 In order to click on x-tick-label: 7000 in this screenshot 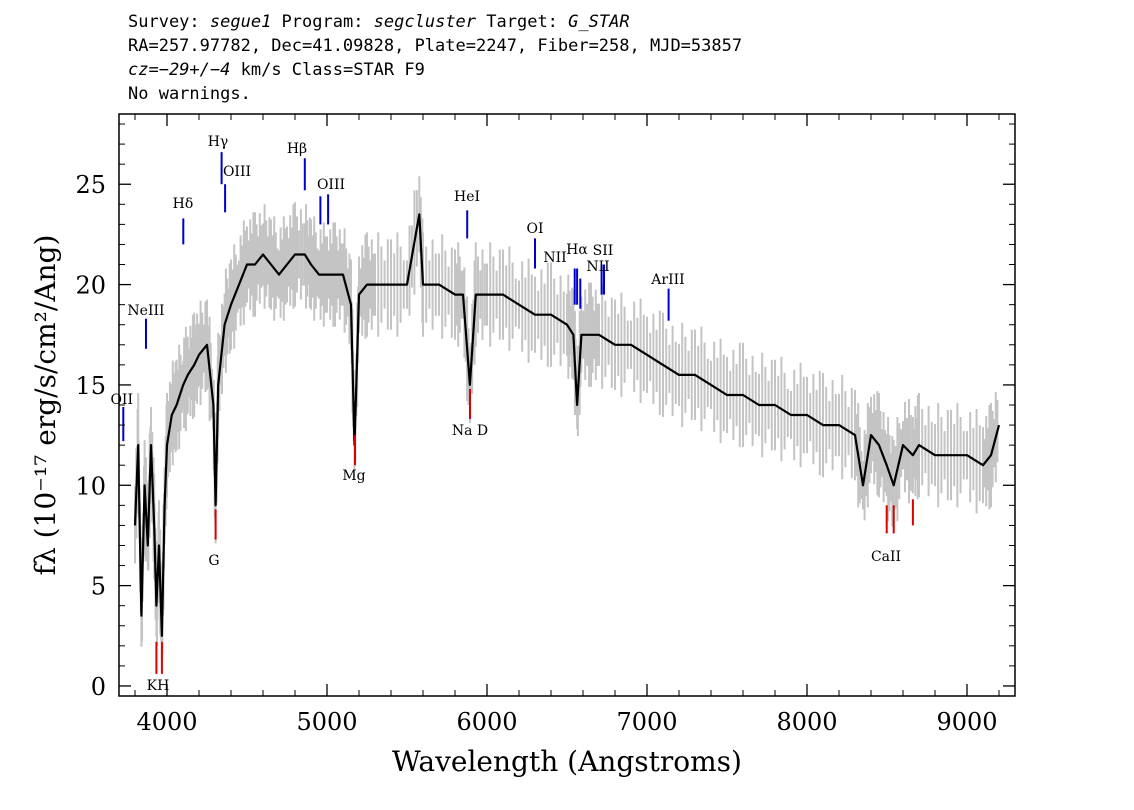, I will do `click(646, 722)`.